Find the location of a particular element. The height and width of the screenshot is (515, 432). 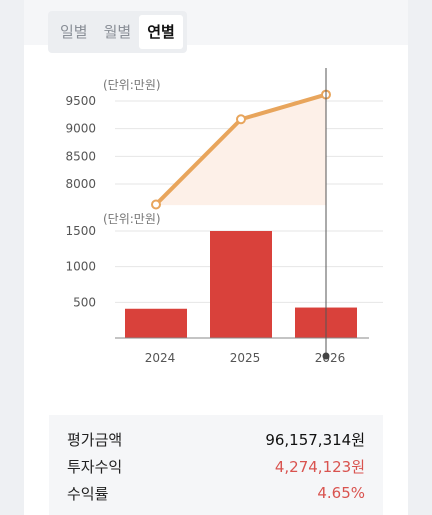

line-point-2025 is located at coordinates (241, 119).